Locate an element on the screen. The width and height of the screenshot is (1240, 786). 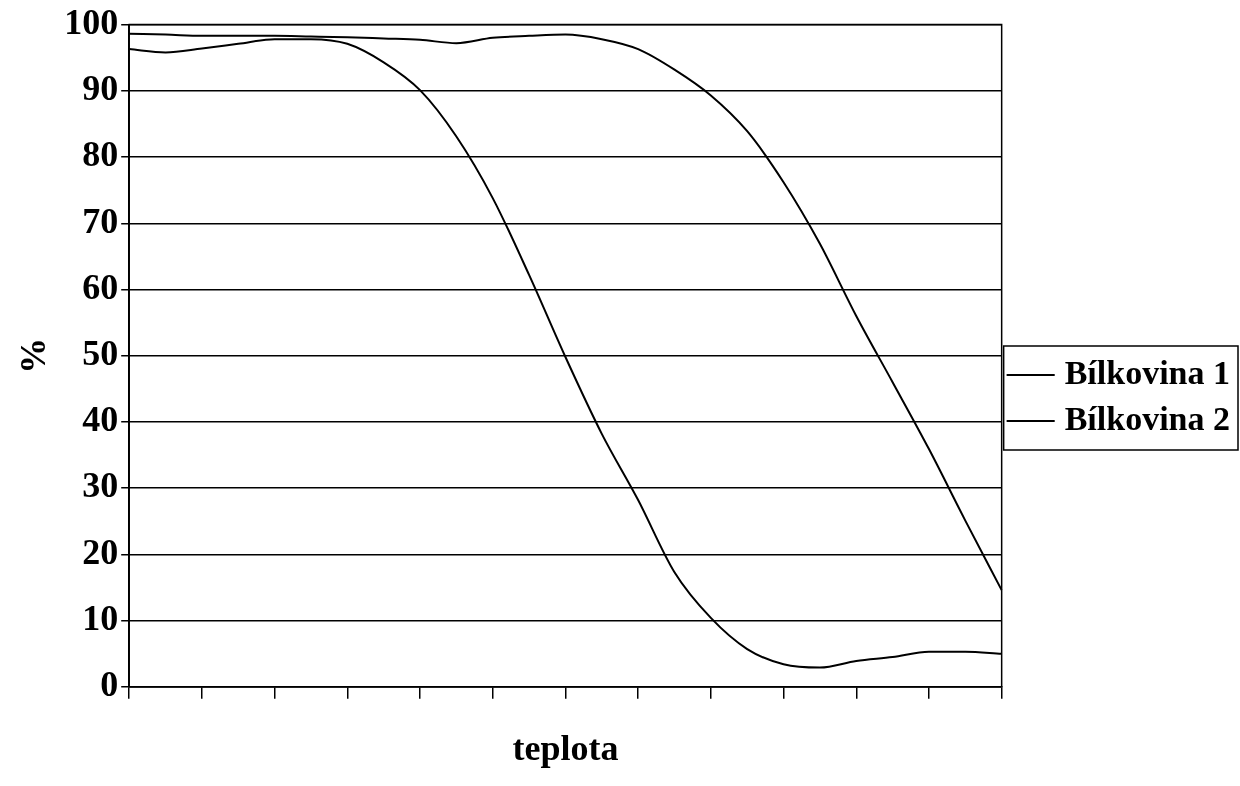
y-tick-label: 90 is located at coordinates (100, 88).